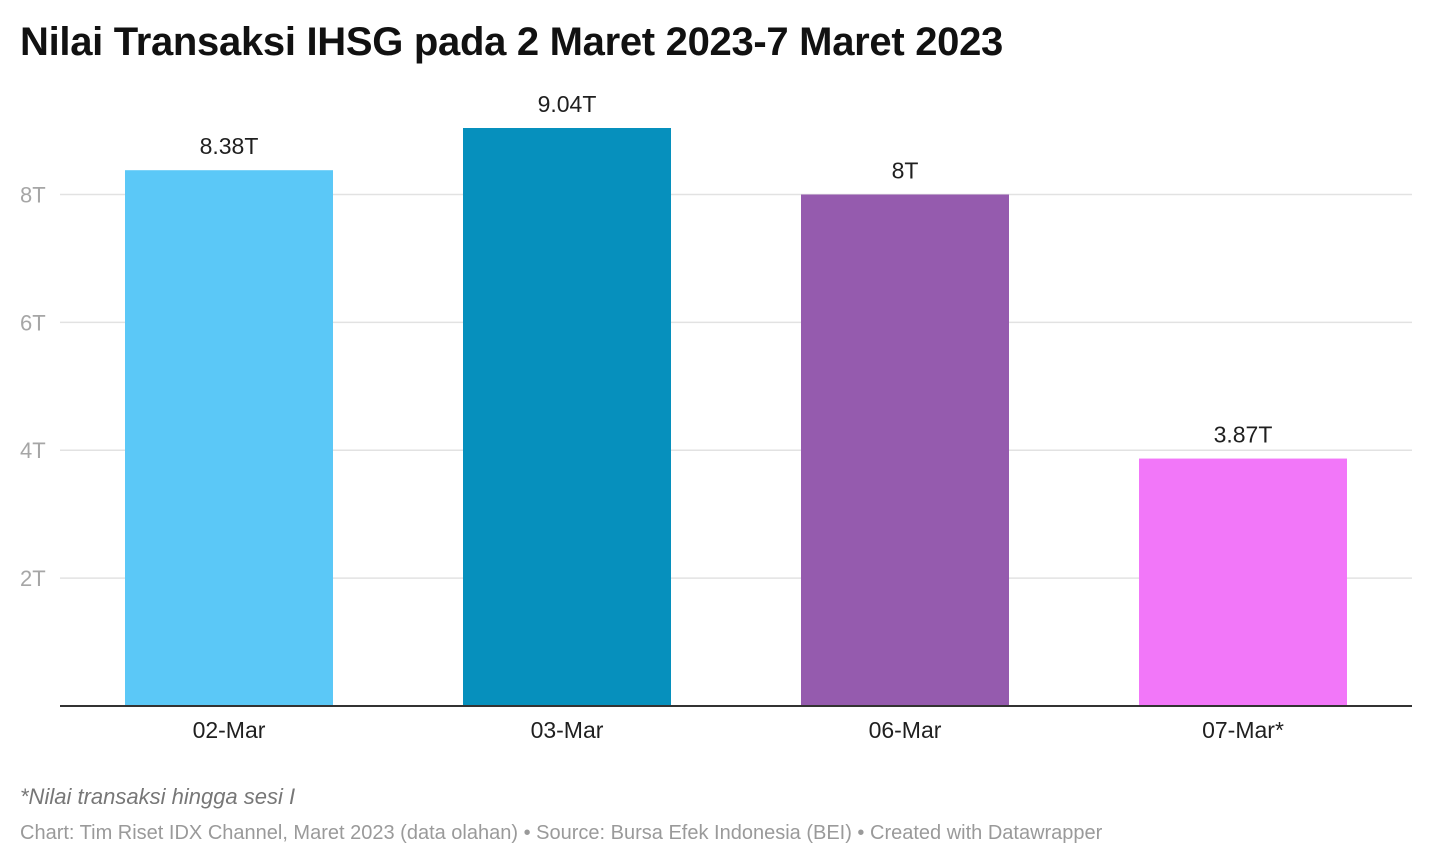 The height and width of the screenshot is (868, 1432). What do you see at coordinates (738, 730) in the screenshot?
I see `x-axis-ticks: 02-Mar 03-Mar 06-Mar 07-Mar*` at bounding box center [738, 730].